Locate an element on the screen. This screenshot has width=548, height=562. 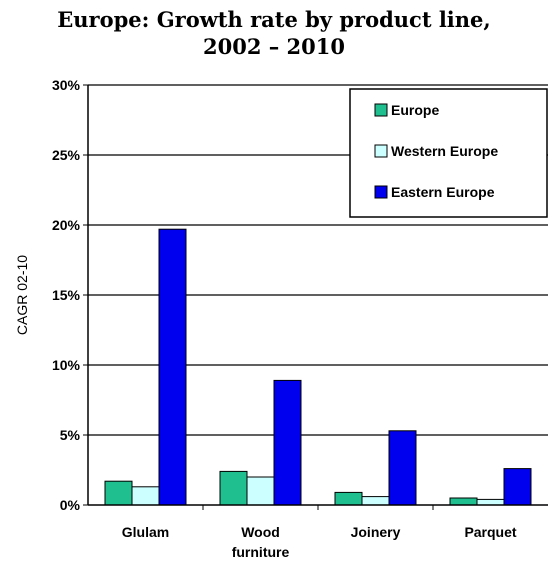
legend: Europe Western Europe Eastern Europe is located at coordinates (448, 153).